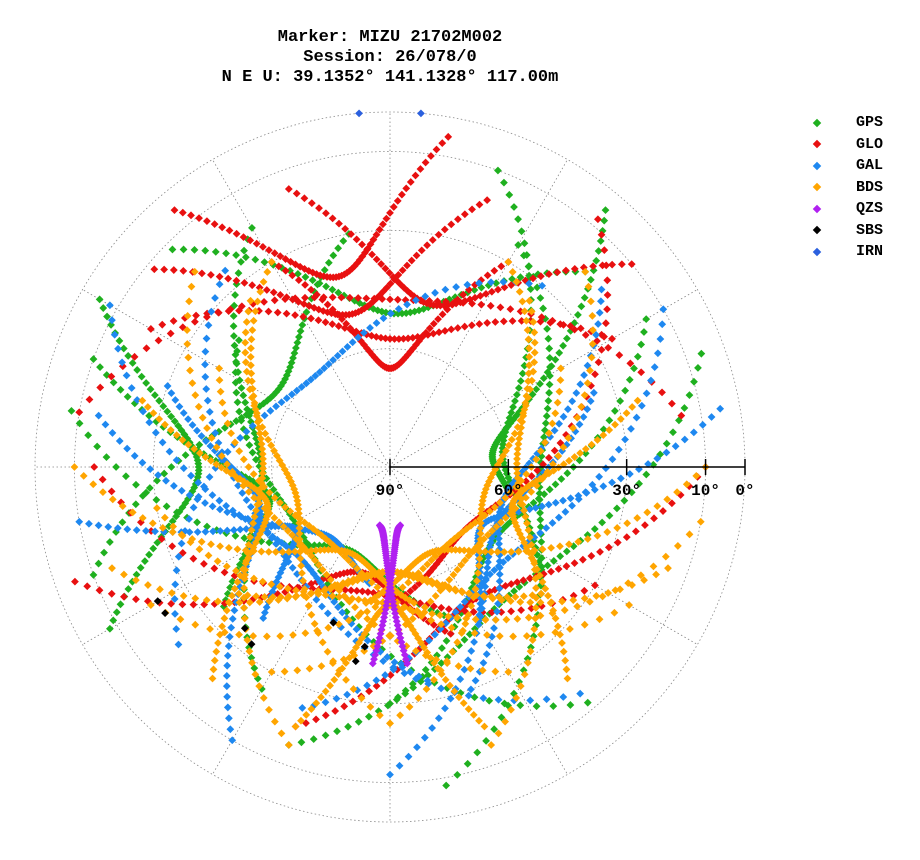  What do you see at coordinates (870, 166) in the screenshot?
I see `legend-label-gal: GAL` at bounding box center [870, 166].